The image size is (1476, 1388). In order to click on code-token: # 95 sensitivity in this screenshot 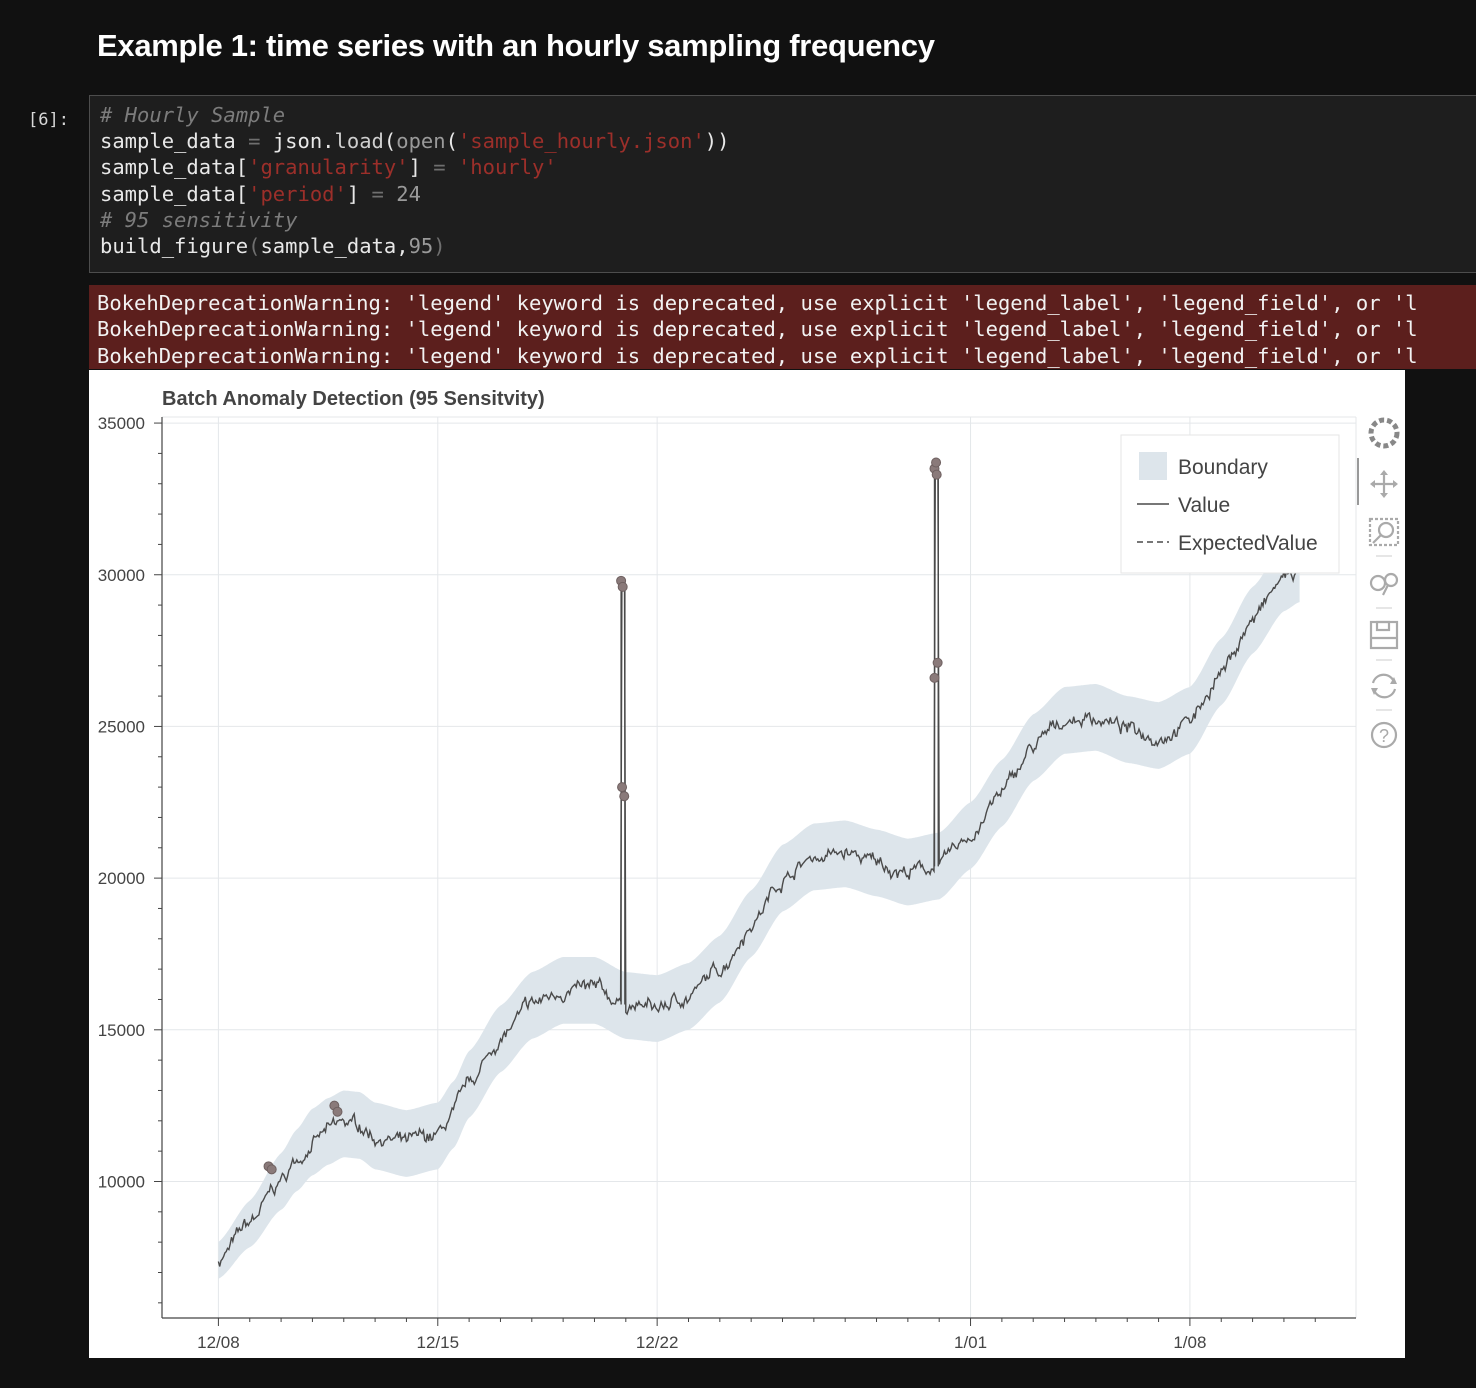, I will do `click(199, 219)`.